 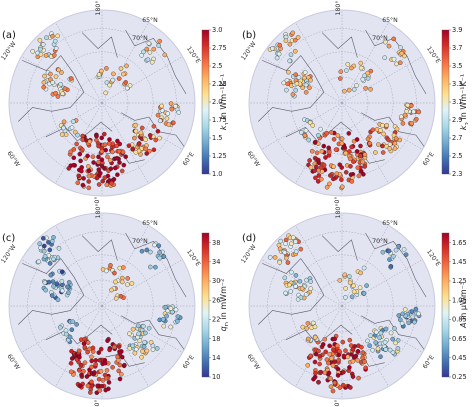 I want to click on colorbar-gradient, so click(x=205, y=305).